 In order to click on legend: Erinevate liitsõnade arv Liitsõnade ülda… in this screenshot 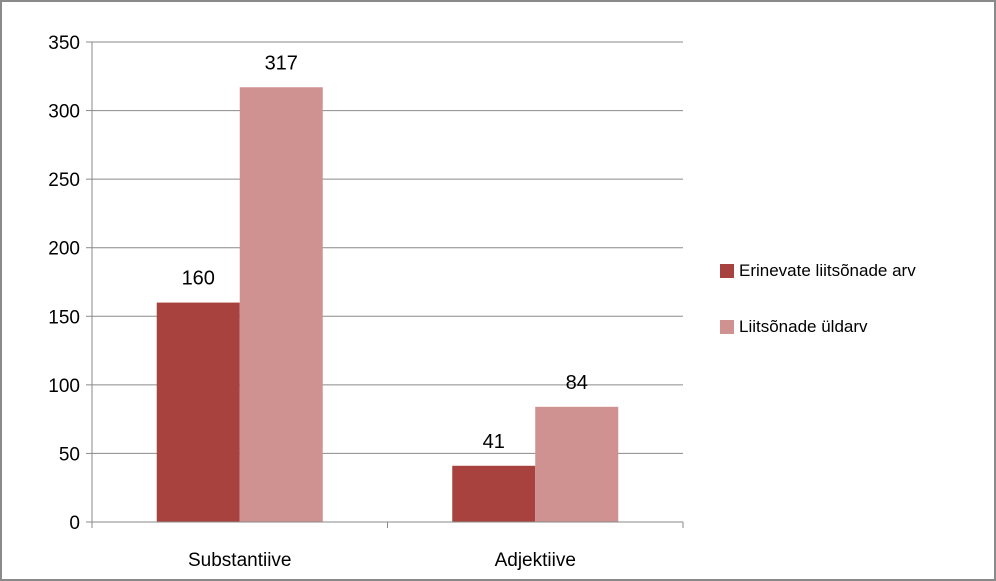, I will do `click(818, 316)`.